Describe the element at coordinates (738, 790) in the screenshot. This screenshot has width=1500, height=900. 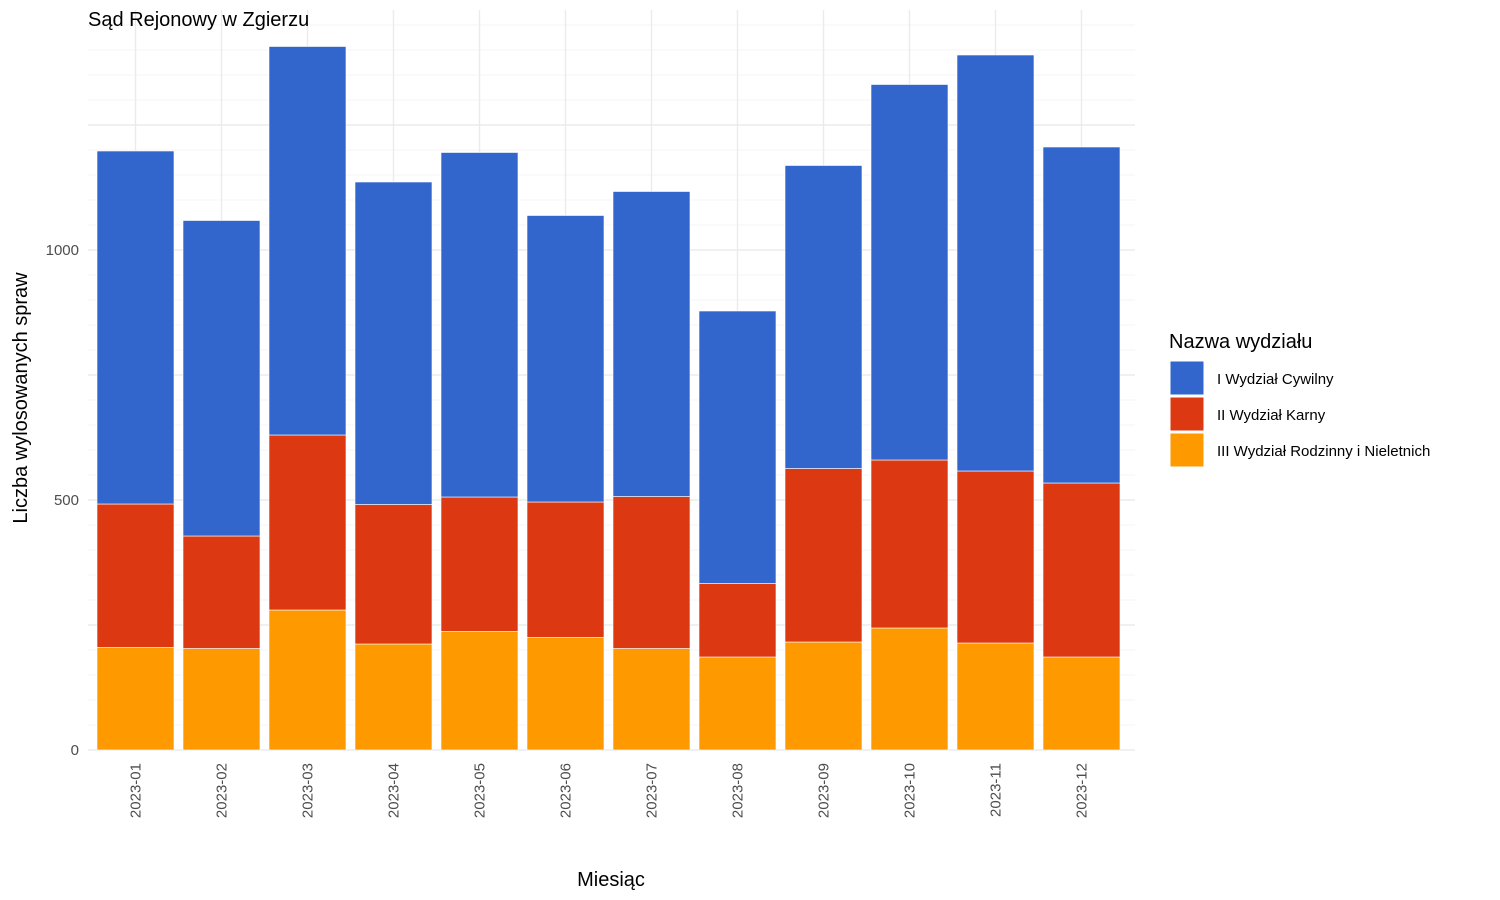
I see `x-tick-label: 2023-08` at that location.